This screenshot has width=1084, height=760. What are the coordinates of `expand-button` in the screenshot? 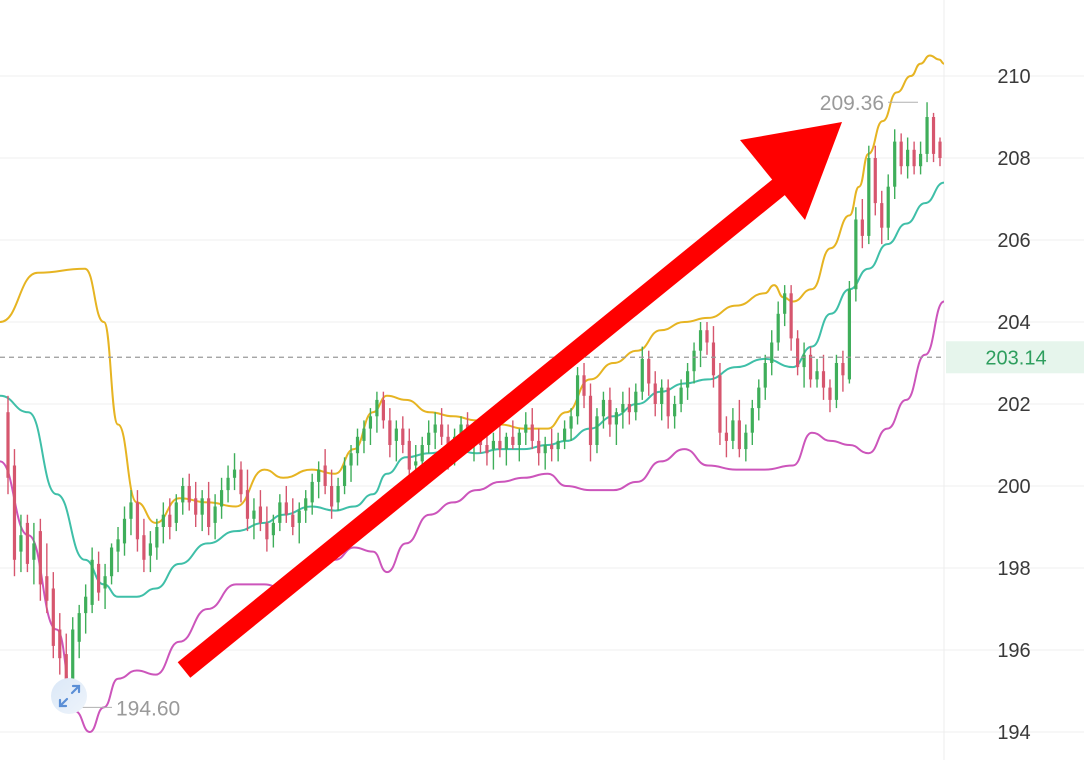 It's located at (69, 696).